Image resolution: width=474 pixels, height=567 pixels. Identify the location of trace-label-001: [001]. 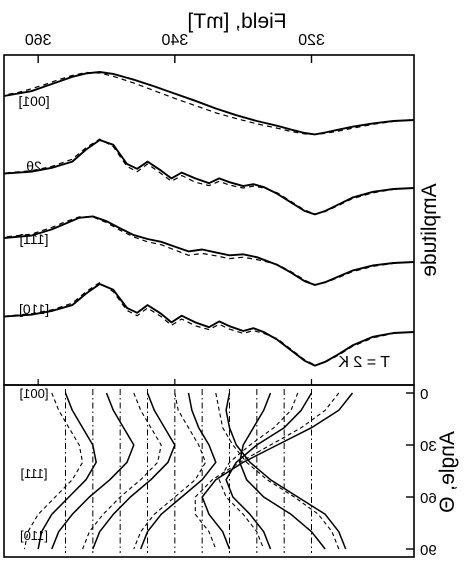
(33, 101).